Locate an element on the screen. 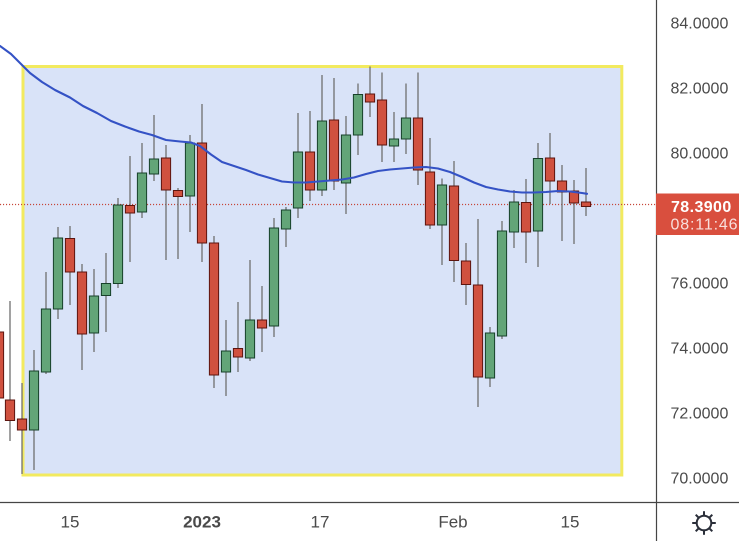  svg-text: 70.0000 is located at coordinates (700, 479).